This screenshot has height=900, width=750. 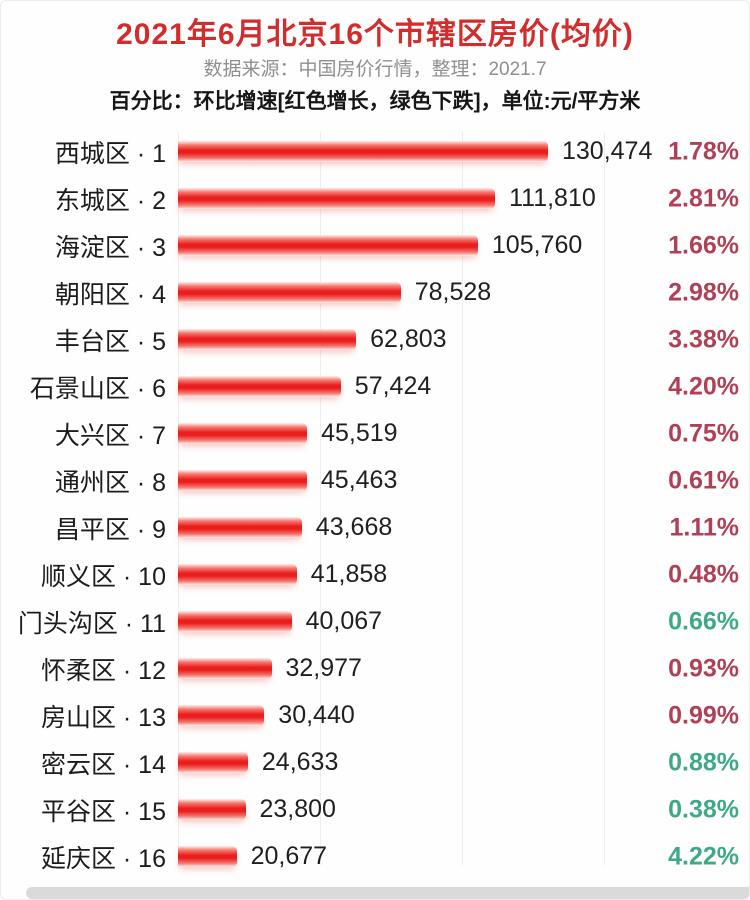 I want to click on bar-track: 57,424, so click(x=463, y=386).